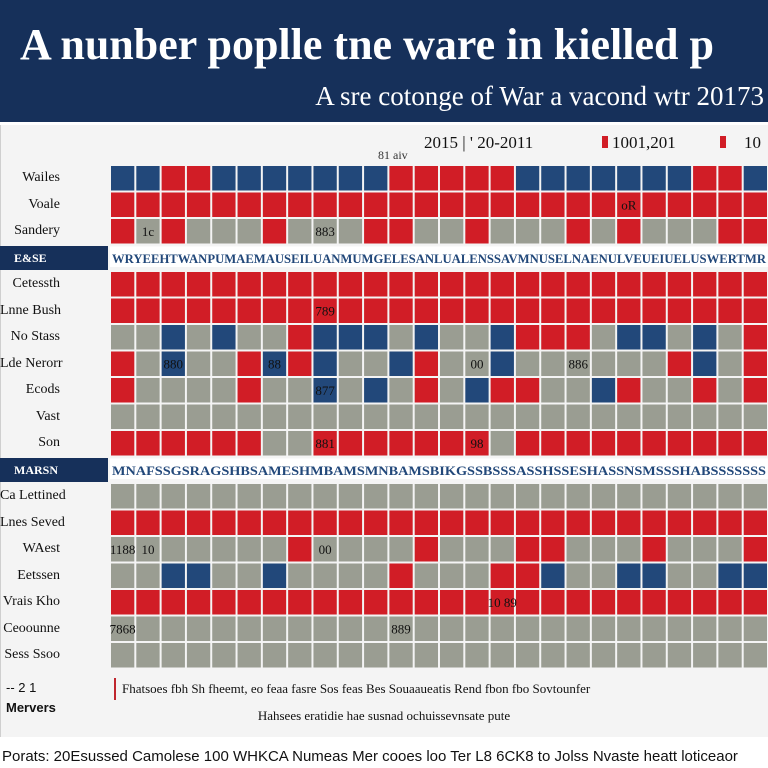  I want to click on row-label: Eetssen, so click(38, 575).